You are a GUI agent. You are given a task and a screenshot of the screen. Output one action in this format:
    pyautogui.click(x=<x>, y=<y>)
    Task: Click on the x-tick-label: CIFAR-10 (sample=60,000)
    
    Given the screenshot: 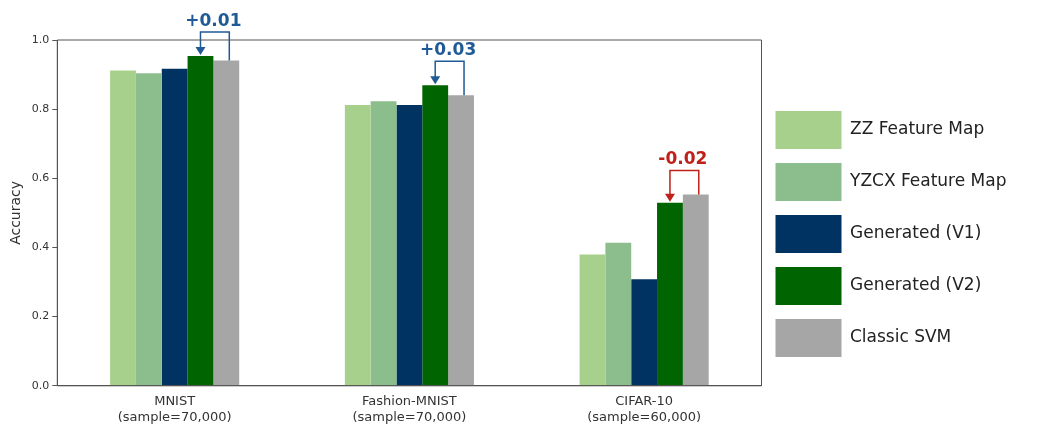 What is the action you would take?
    pyautogui.click(x=644, y=408)
    